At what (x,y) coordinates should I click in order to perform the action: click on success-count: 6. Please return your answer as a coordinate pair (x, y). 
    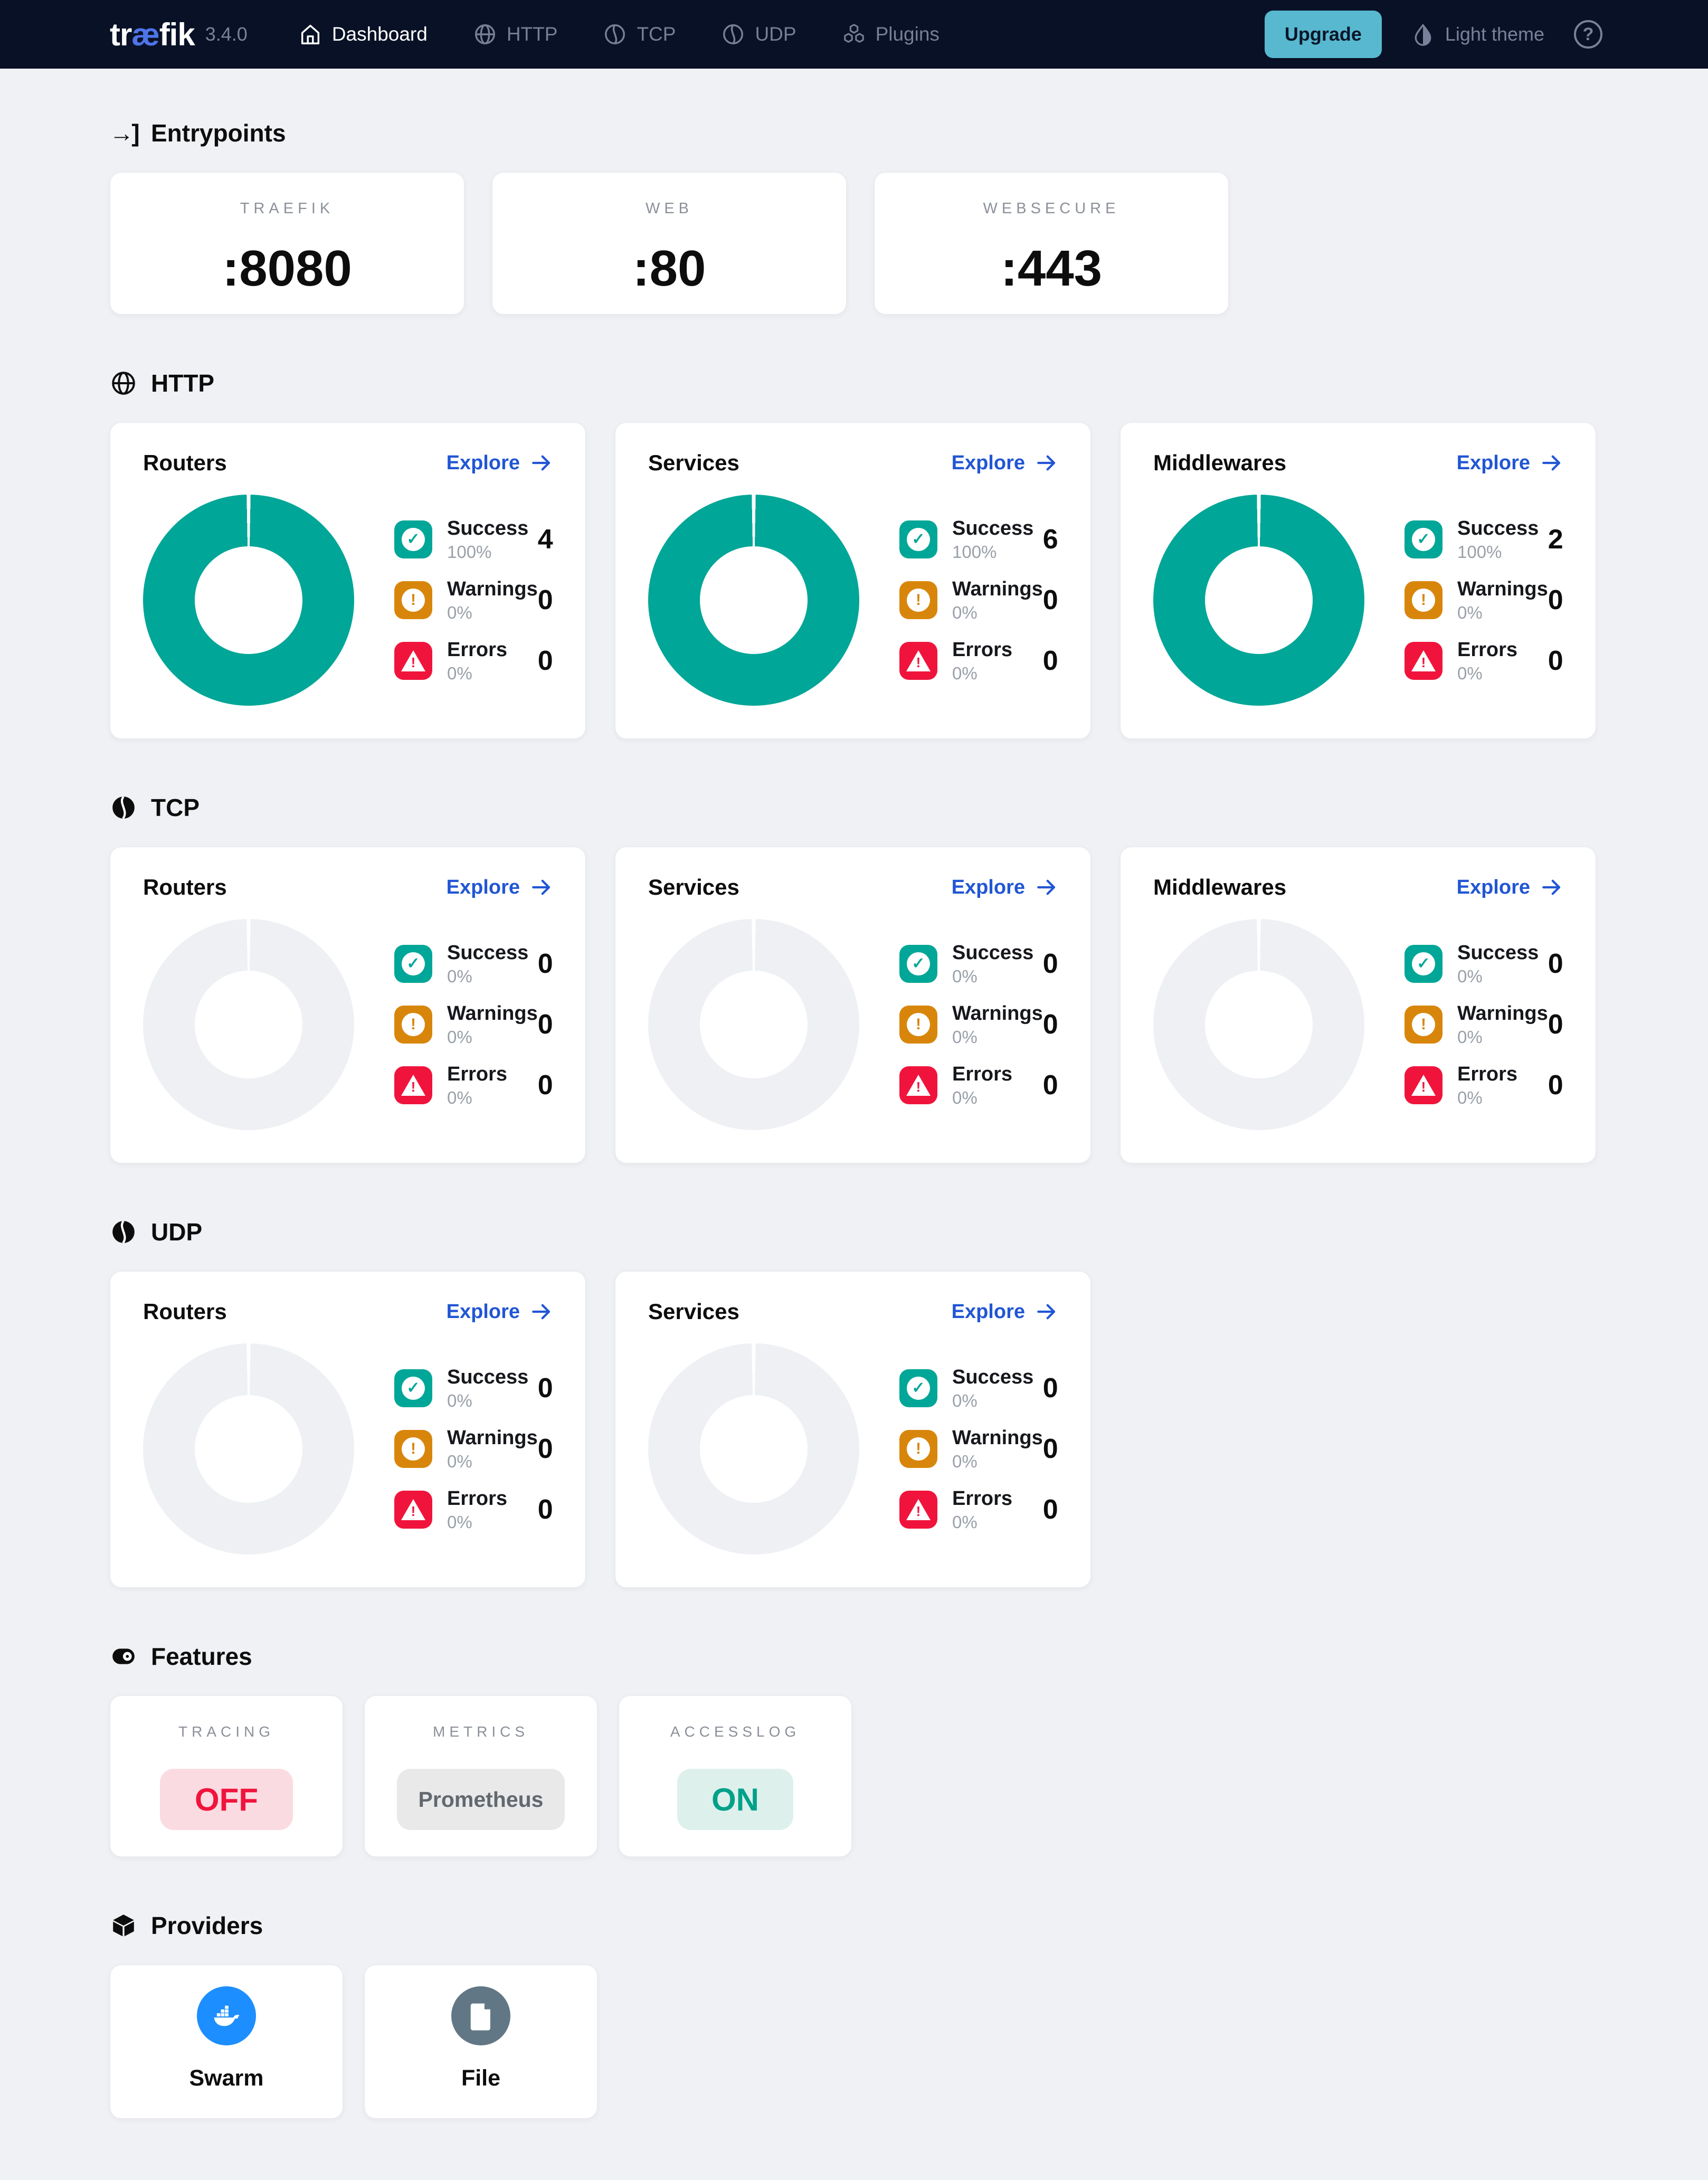
    Looking at the image, I should click on (1050, 539).